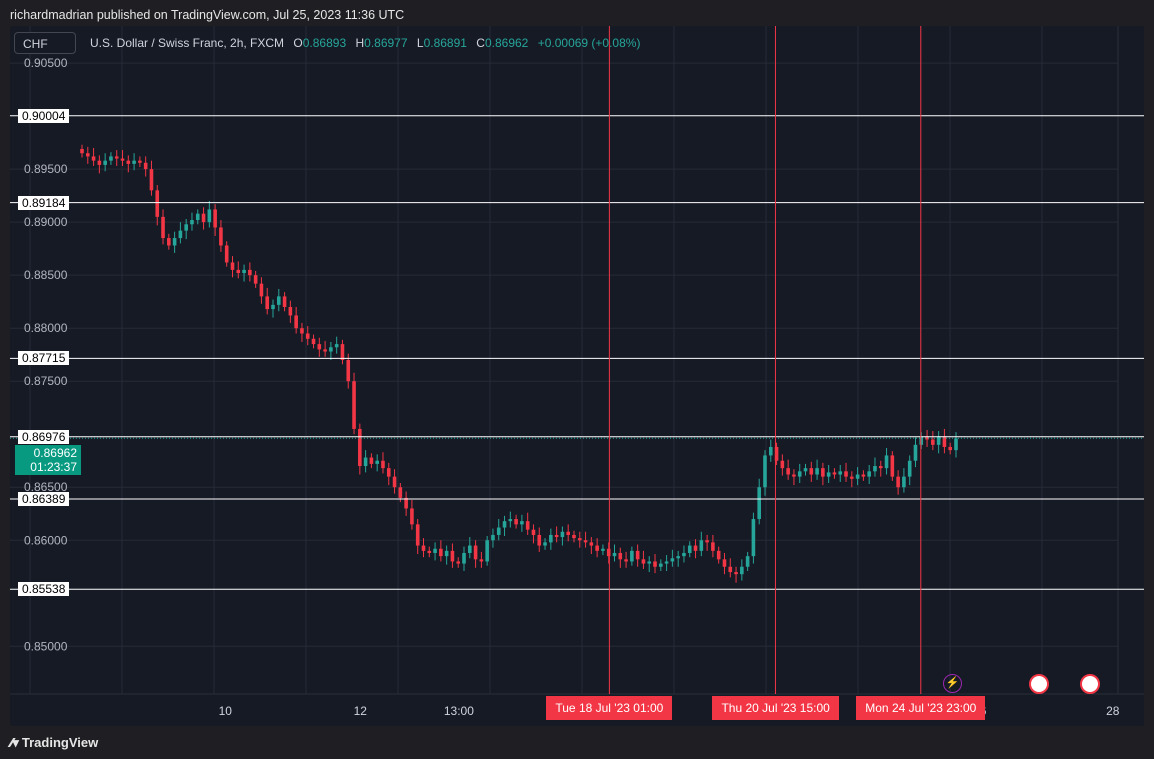 This screenshot has height=759, width=1154. Describe the element at coordinates (46, 540) in the screenshot. I see `y-tick-label: 0.86000` at that location.